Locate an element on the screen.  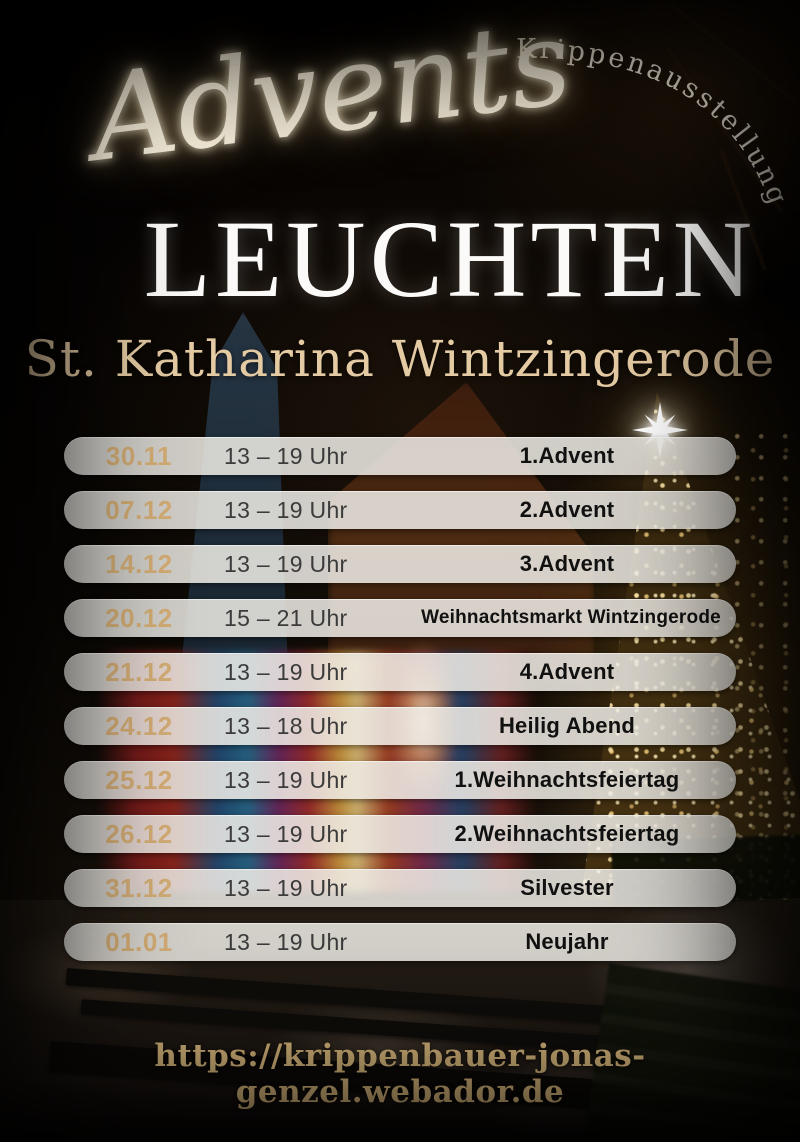
schedule-row: 31.12 13 – 19 Uhr Silvester is located at coordinates (400, 888).